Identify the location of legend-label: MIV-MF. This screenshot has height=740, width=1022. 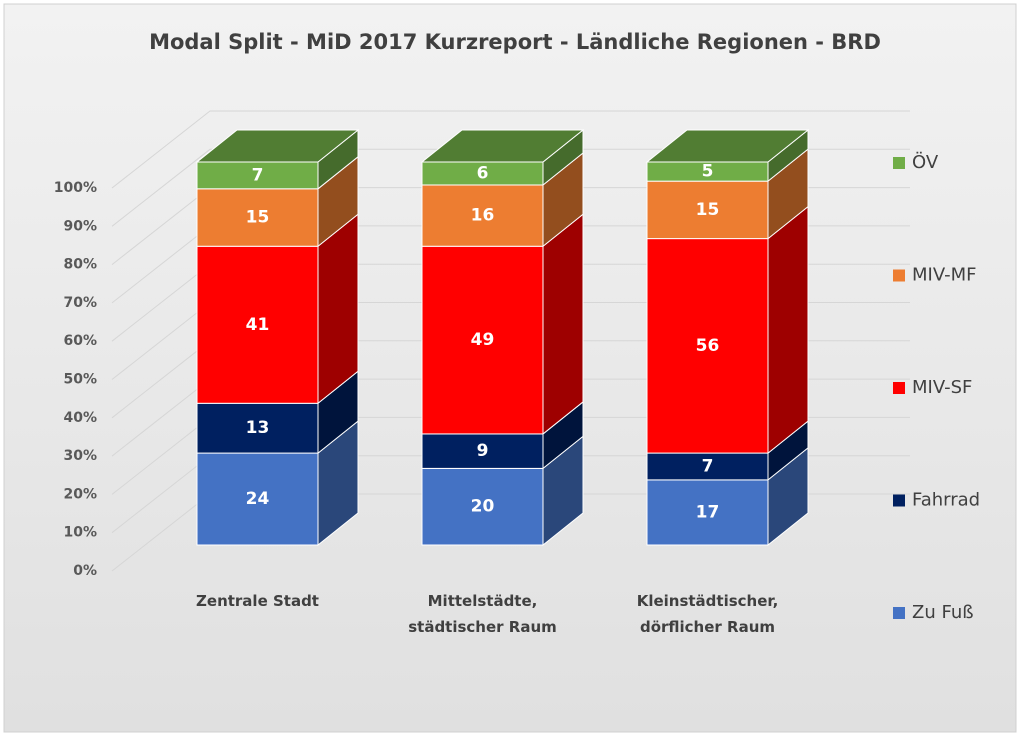
(944, 275).